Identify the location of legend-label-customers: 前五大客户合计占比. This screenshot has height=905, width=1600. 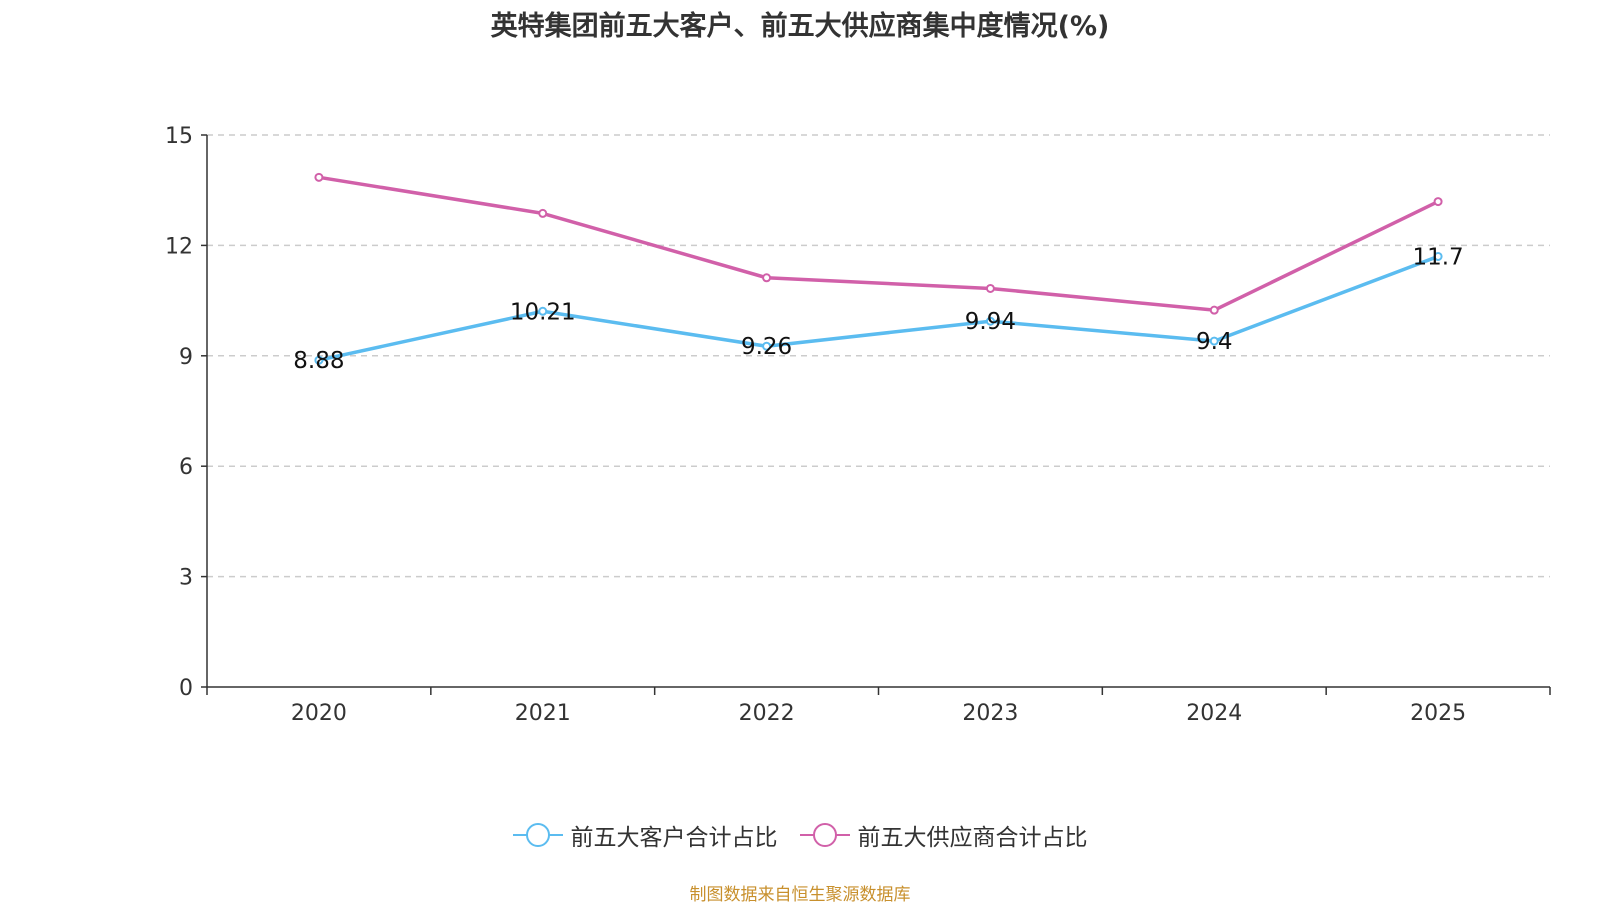
(674, 838).